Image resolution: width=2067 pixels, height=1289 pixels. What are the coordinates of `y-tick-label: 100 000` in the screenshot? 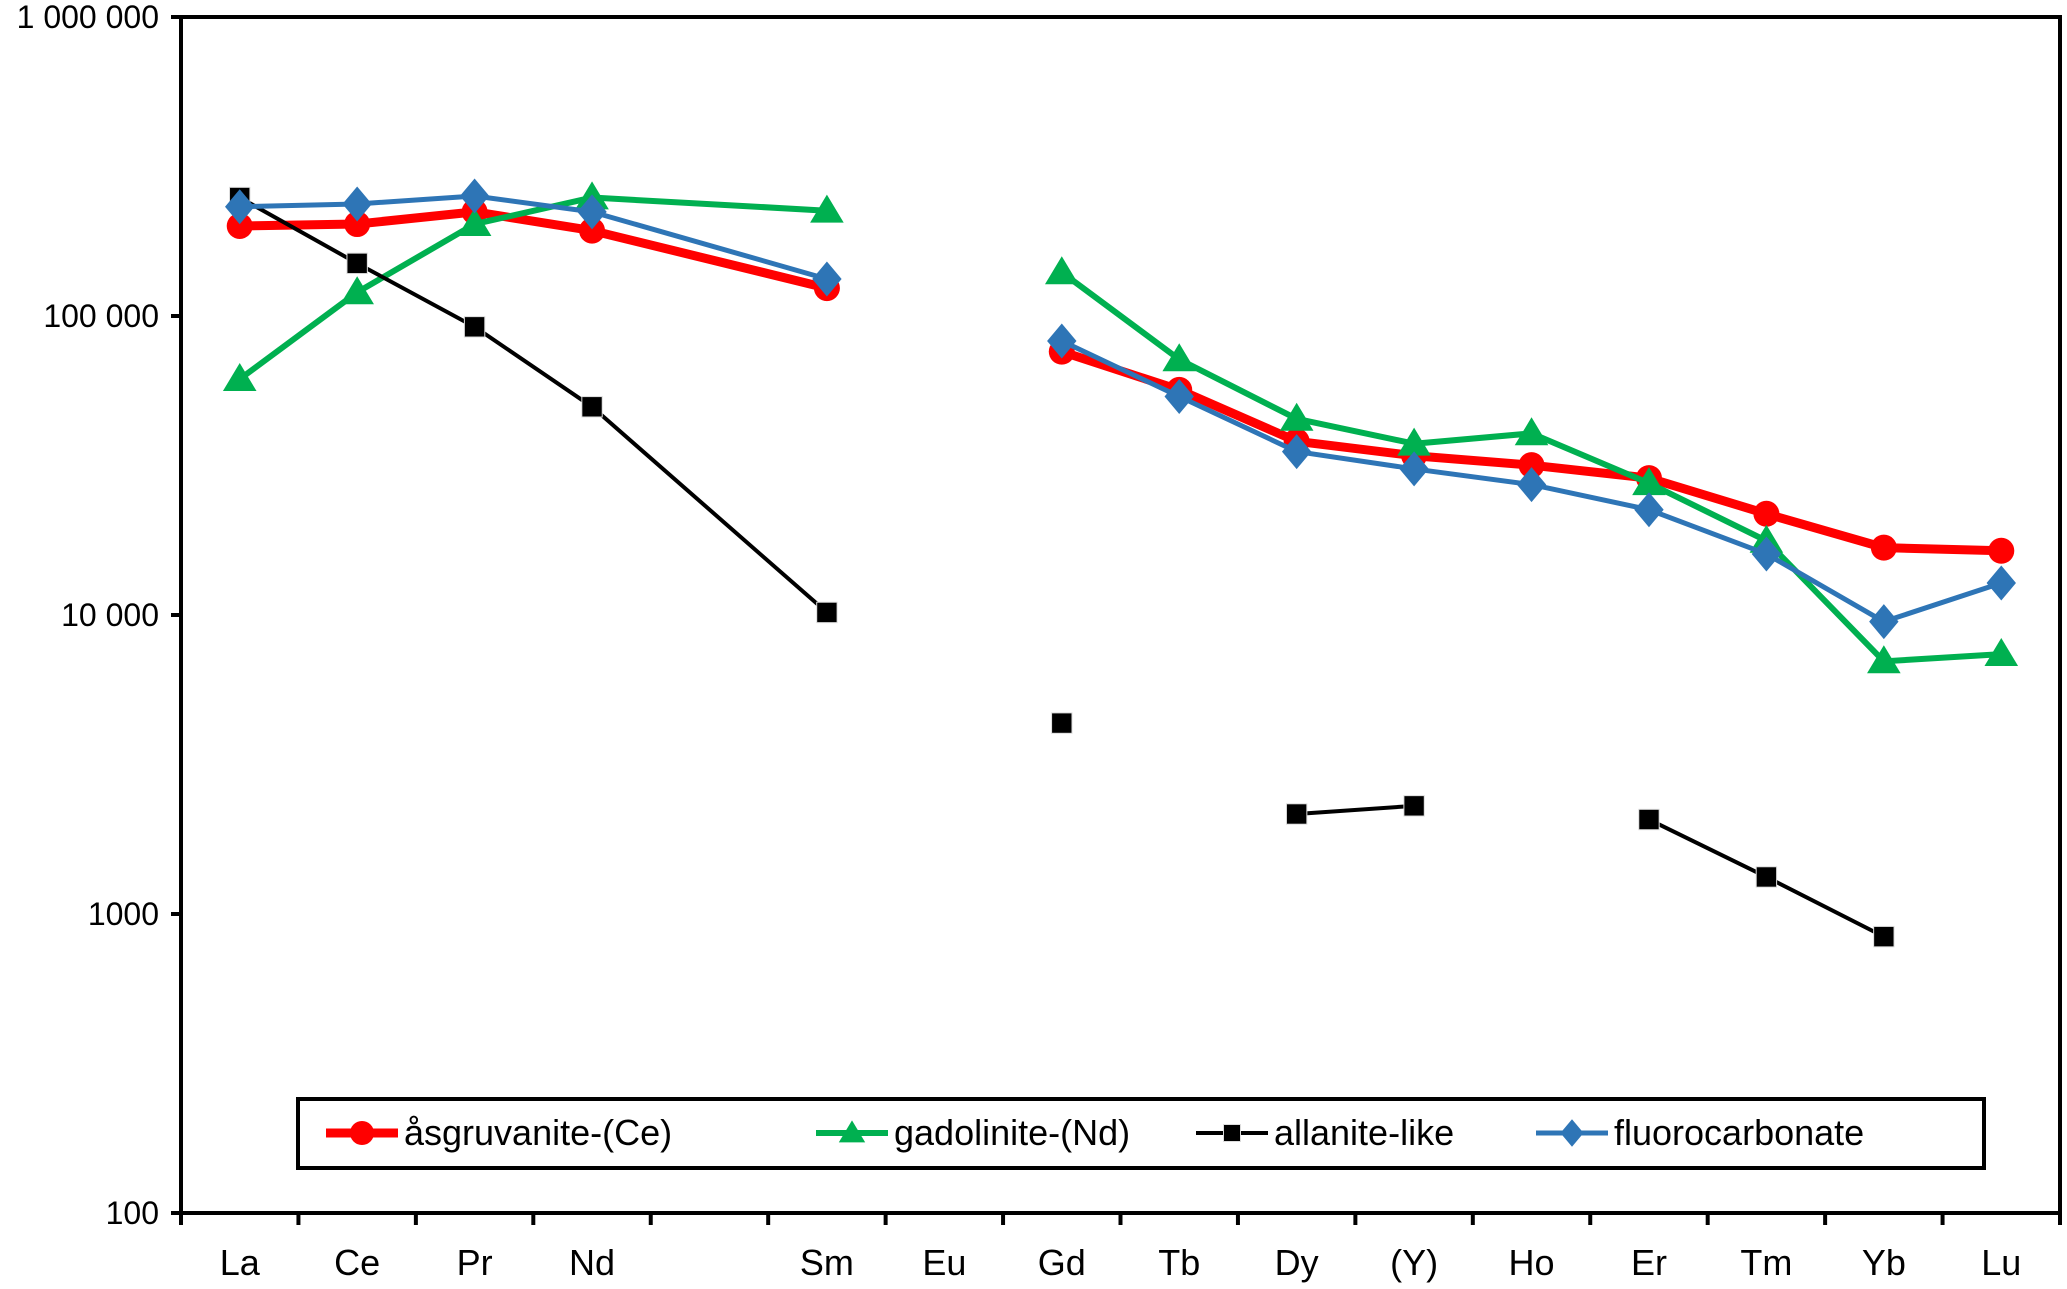 It's located at (101, 316).